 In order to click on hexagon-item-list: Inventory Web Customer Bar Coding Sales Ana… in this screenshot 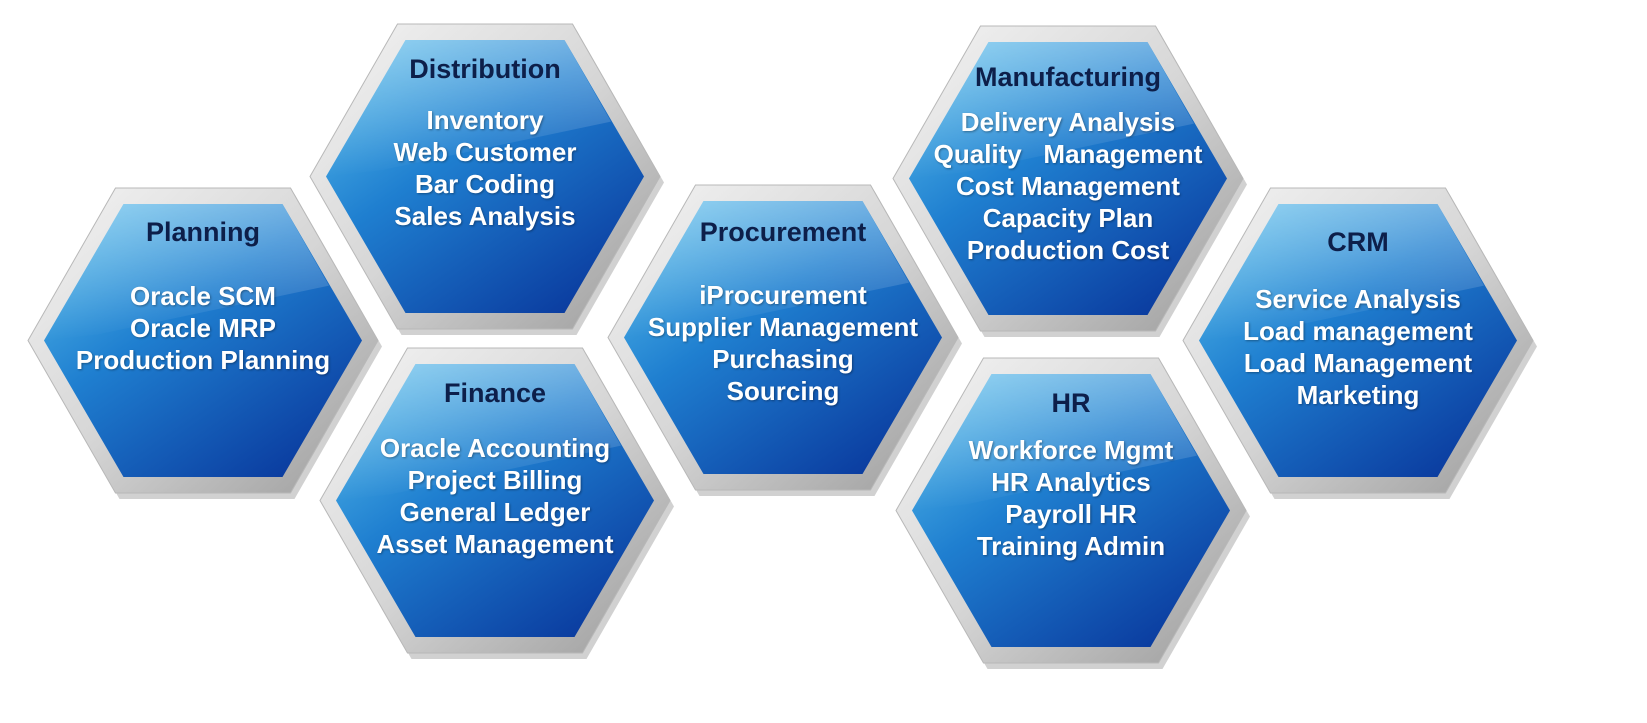, I will do `click(485, 168)`.